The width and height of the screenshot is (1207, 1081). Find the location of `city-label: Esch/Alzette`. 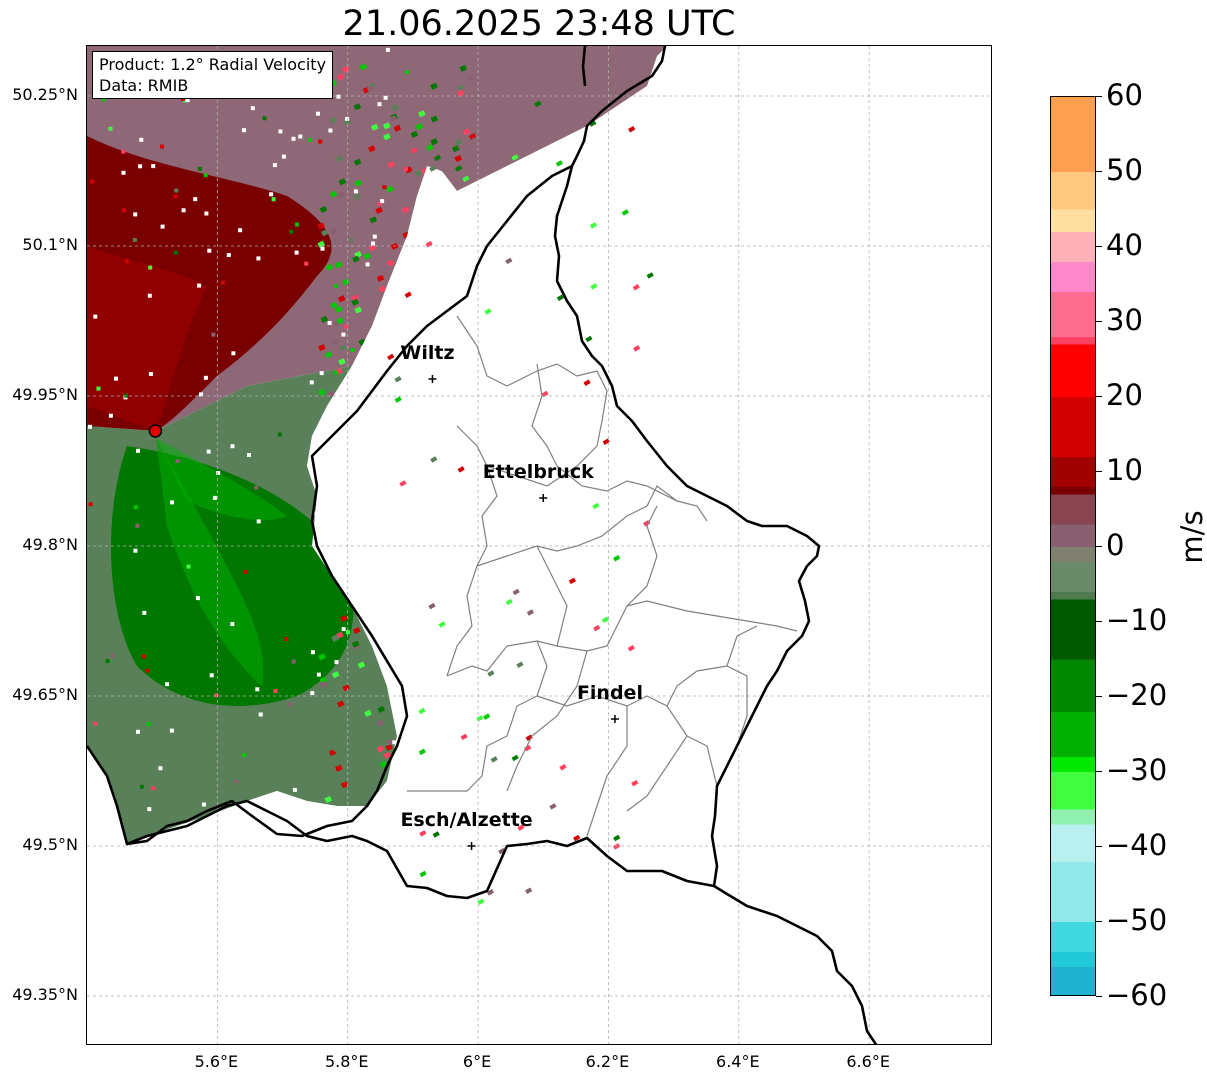

city-label: Esch/Alzette is located at coordinates (466, 820).